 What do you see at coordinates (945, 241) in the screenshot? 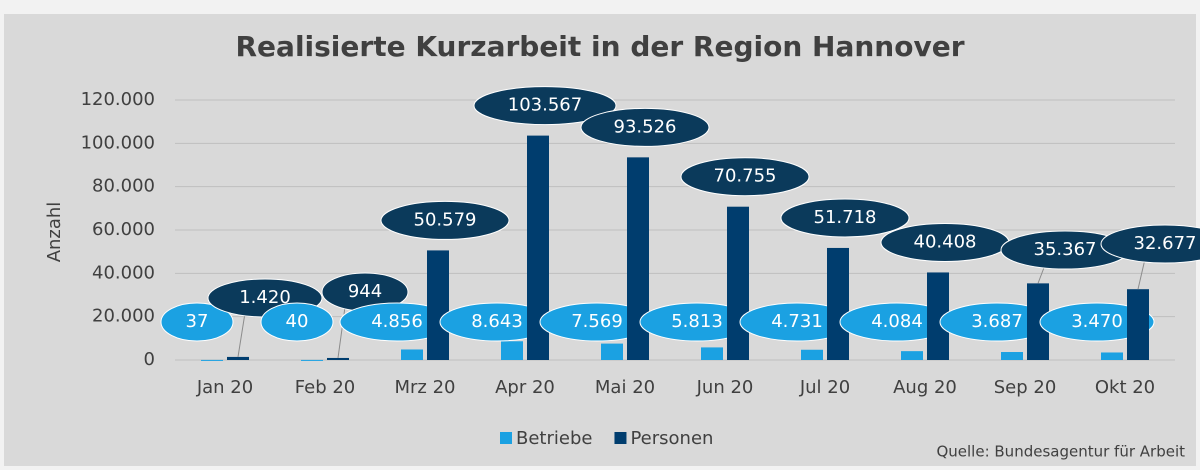
I see `data-label: 40.408` at bounding box center [945, 241].